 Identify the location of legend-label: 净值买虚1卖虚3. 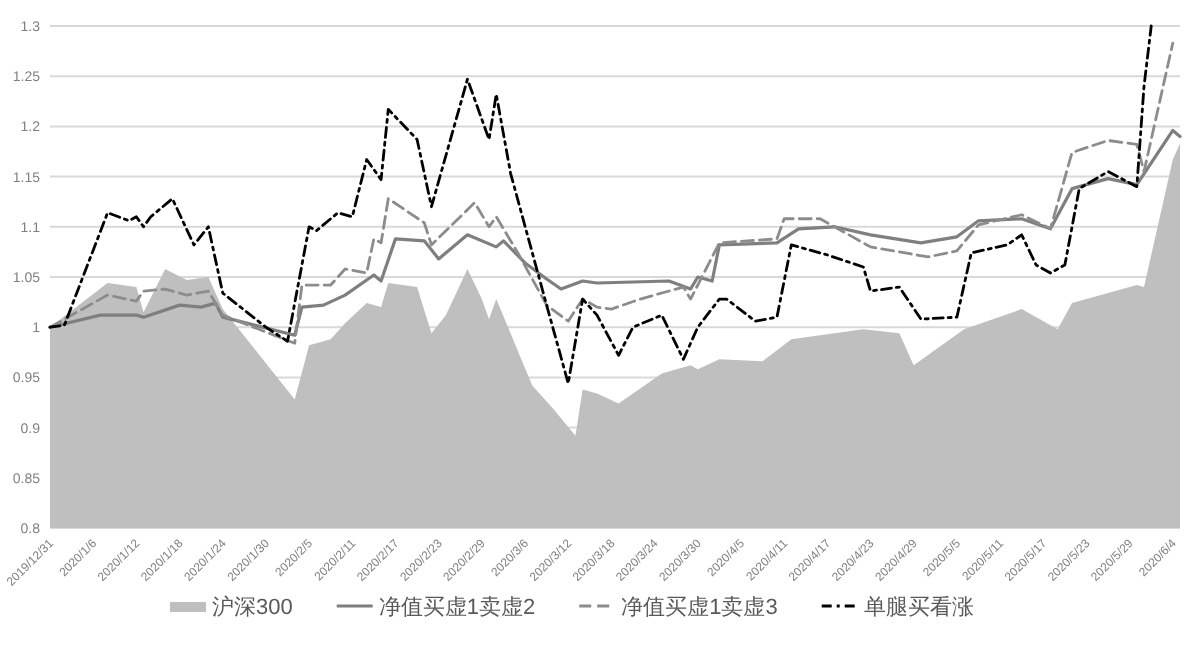
(699, 607).